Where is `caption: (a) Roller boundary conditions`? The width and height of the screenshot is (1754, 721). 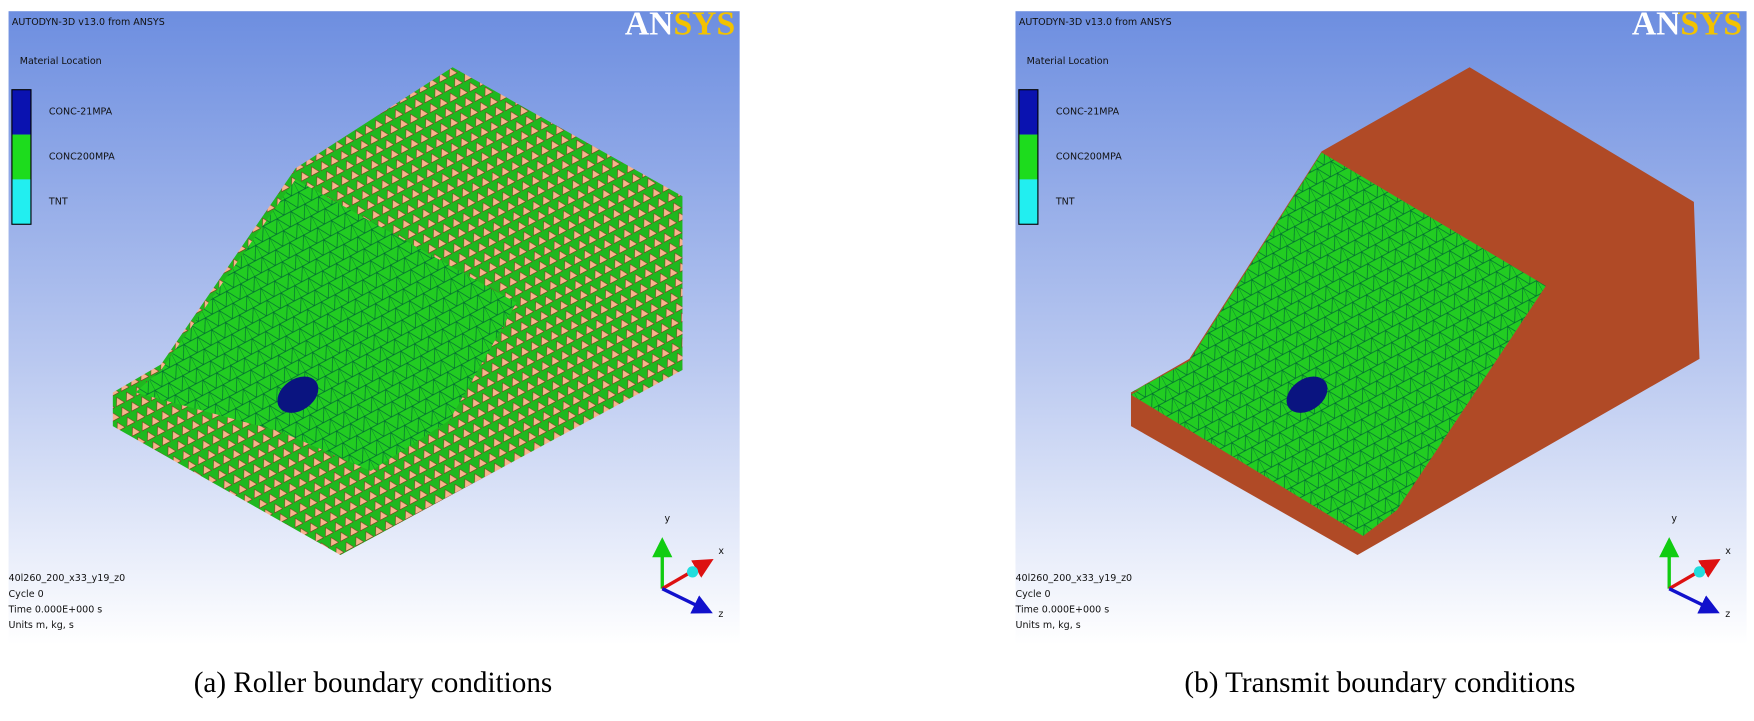 caption: (a) Roller boundary conditions is located at coordinates (373, 683).